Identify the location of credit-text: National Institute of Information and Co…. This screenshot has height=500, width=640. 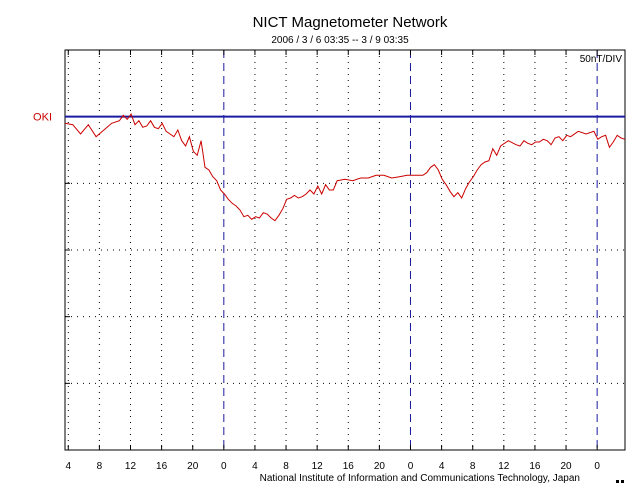
(420, 478).